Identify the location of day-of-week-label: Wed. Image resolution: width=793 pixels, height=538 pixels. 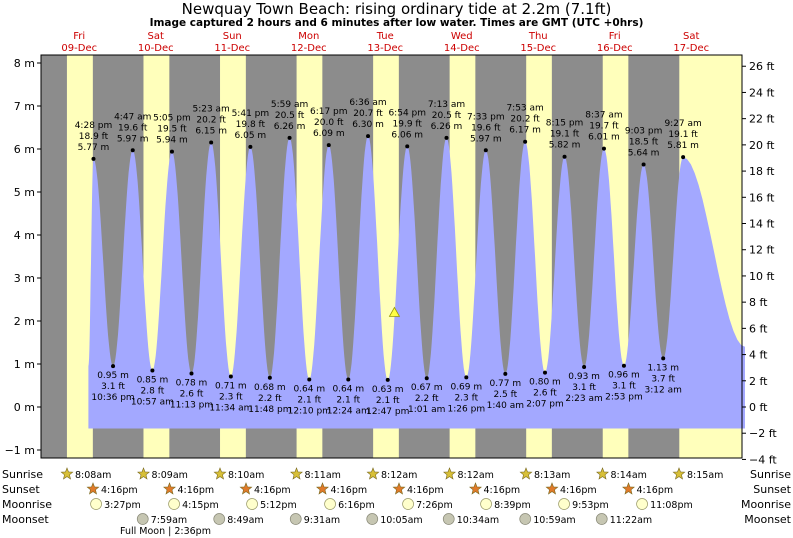
(462, 36).